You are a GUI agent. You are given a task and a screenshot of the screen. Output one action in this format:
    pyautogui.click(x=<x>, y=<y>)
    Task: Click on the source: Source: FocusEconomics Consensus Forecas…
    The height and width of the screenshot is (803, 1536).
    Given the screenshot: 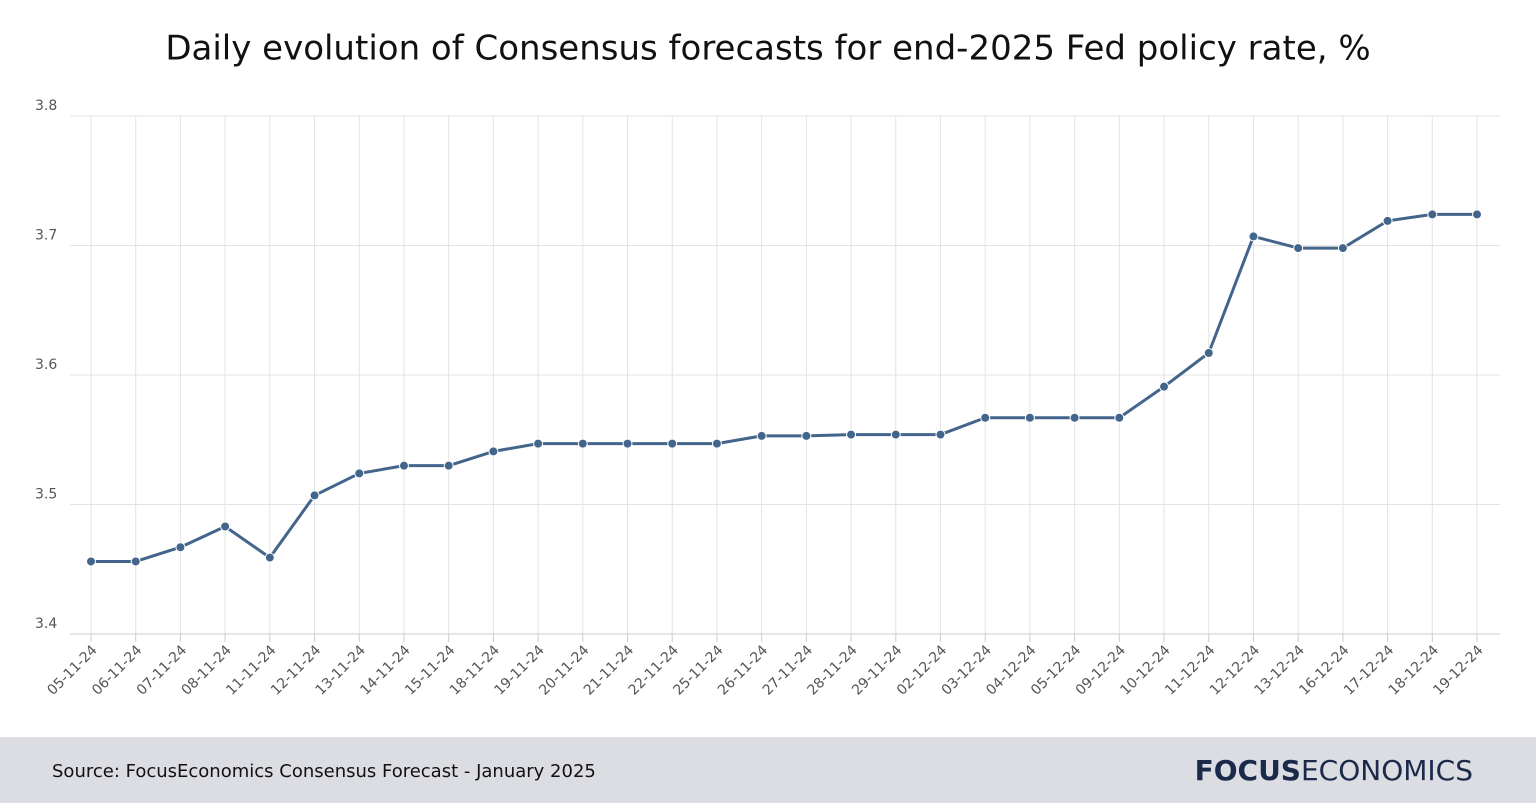 What is the action you would take?
    pyautogui.click(x=324, y=771)
    